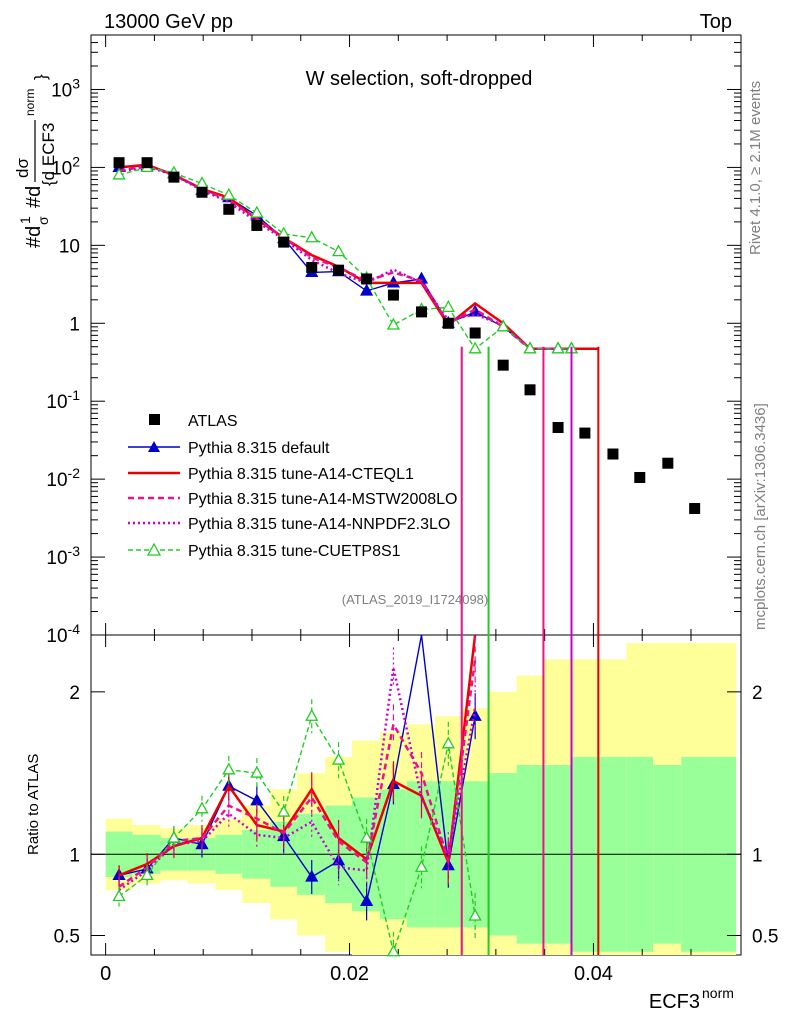 This screenshot has width=786, height=1024. I want to click on svg-text: 1, so click(25, 220).